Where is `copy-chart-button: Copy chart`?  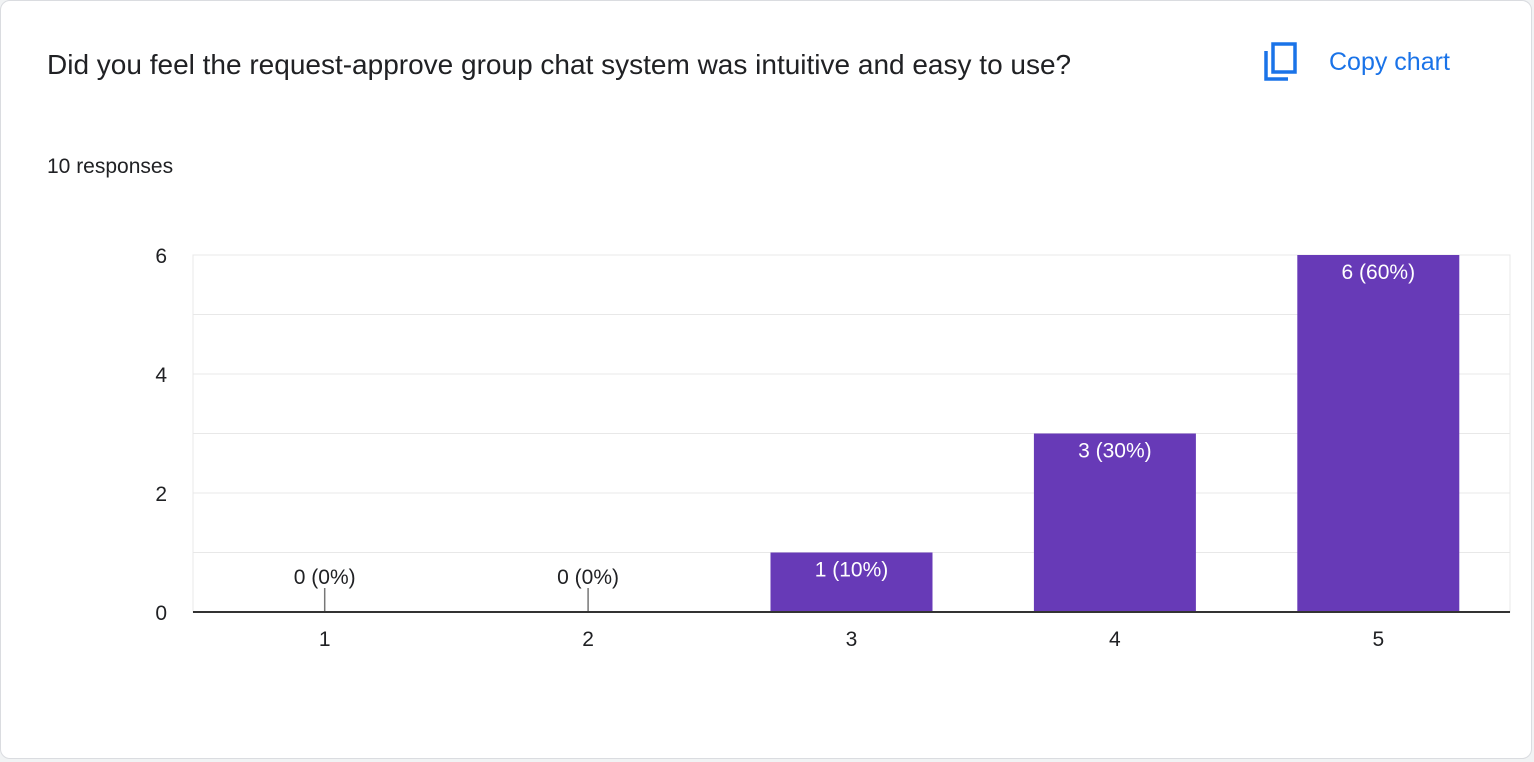
copy-chart-button: Copy chart is located at coordinates (1356, 62).